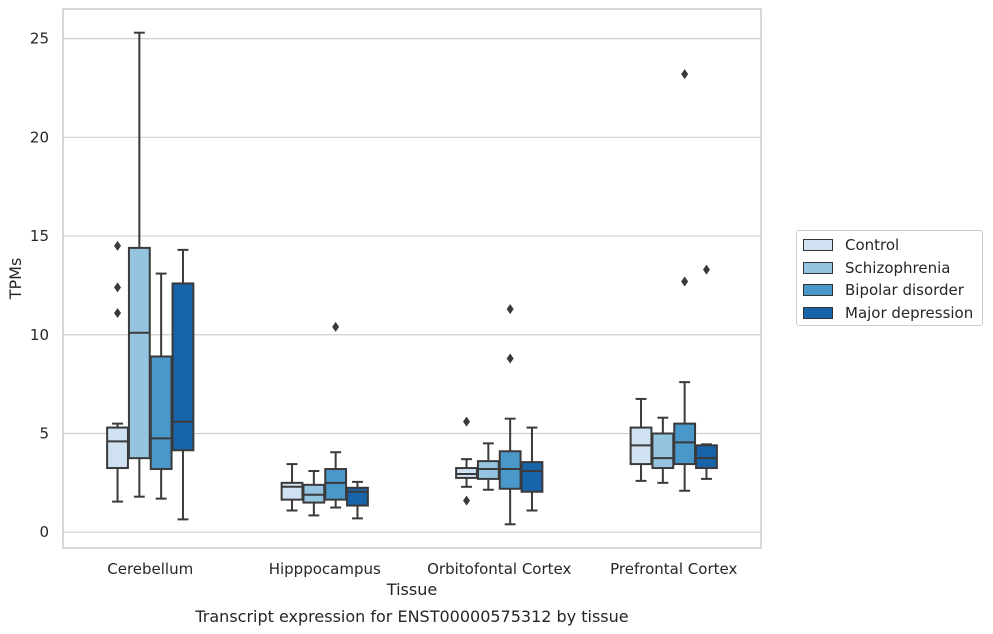 The image size is (993, 634). What do you see at coordinates (898, 267) in the screenshot?
I see `legend-label: Schizophrenia` at bounding box center [898, 267].